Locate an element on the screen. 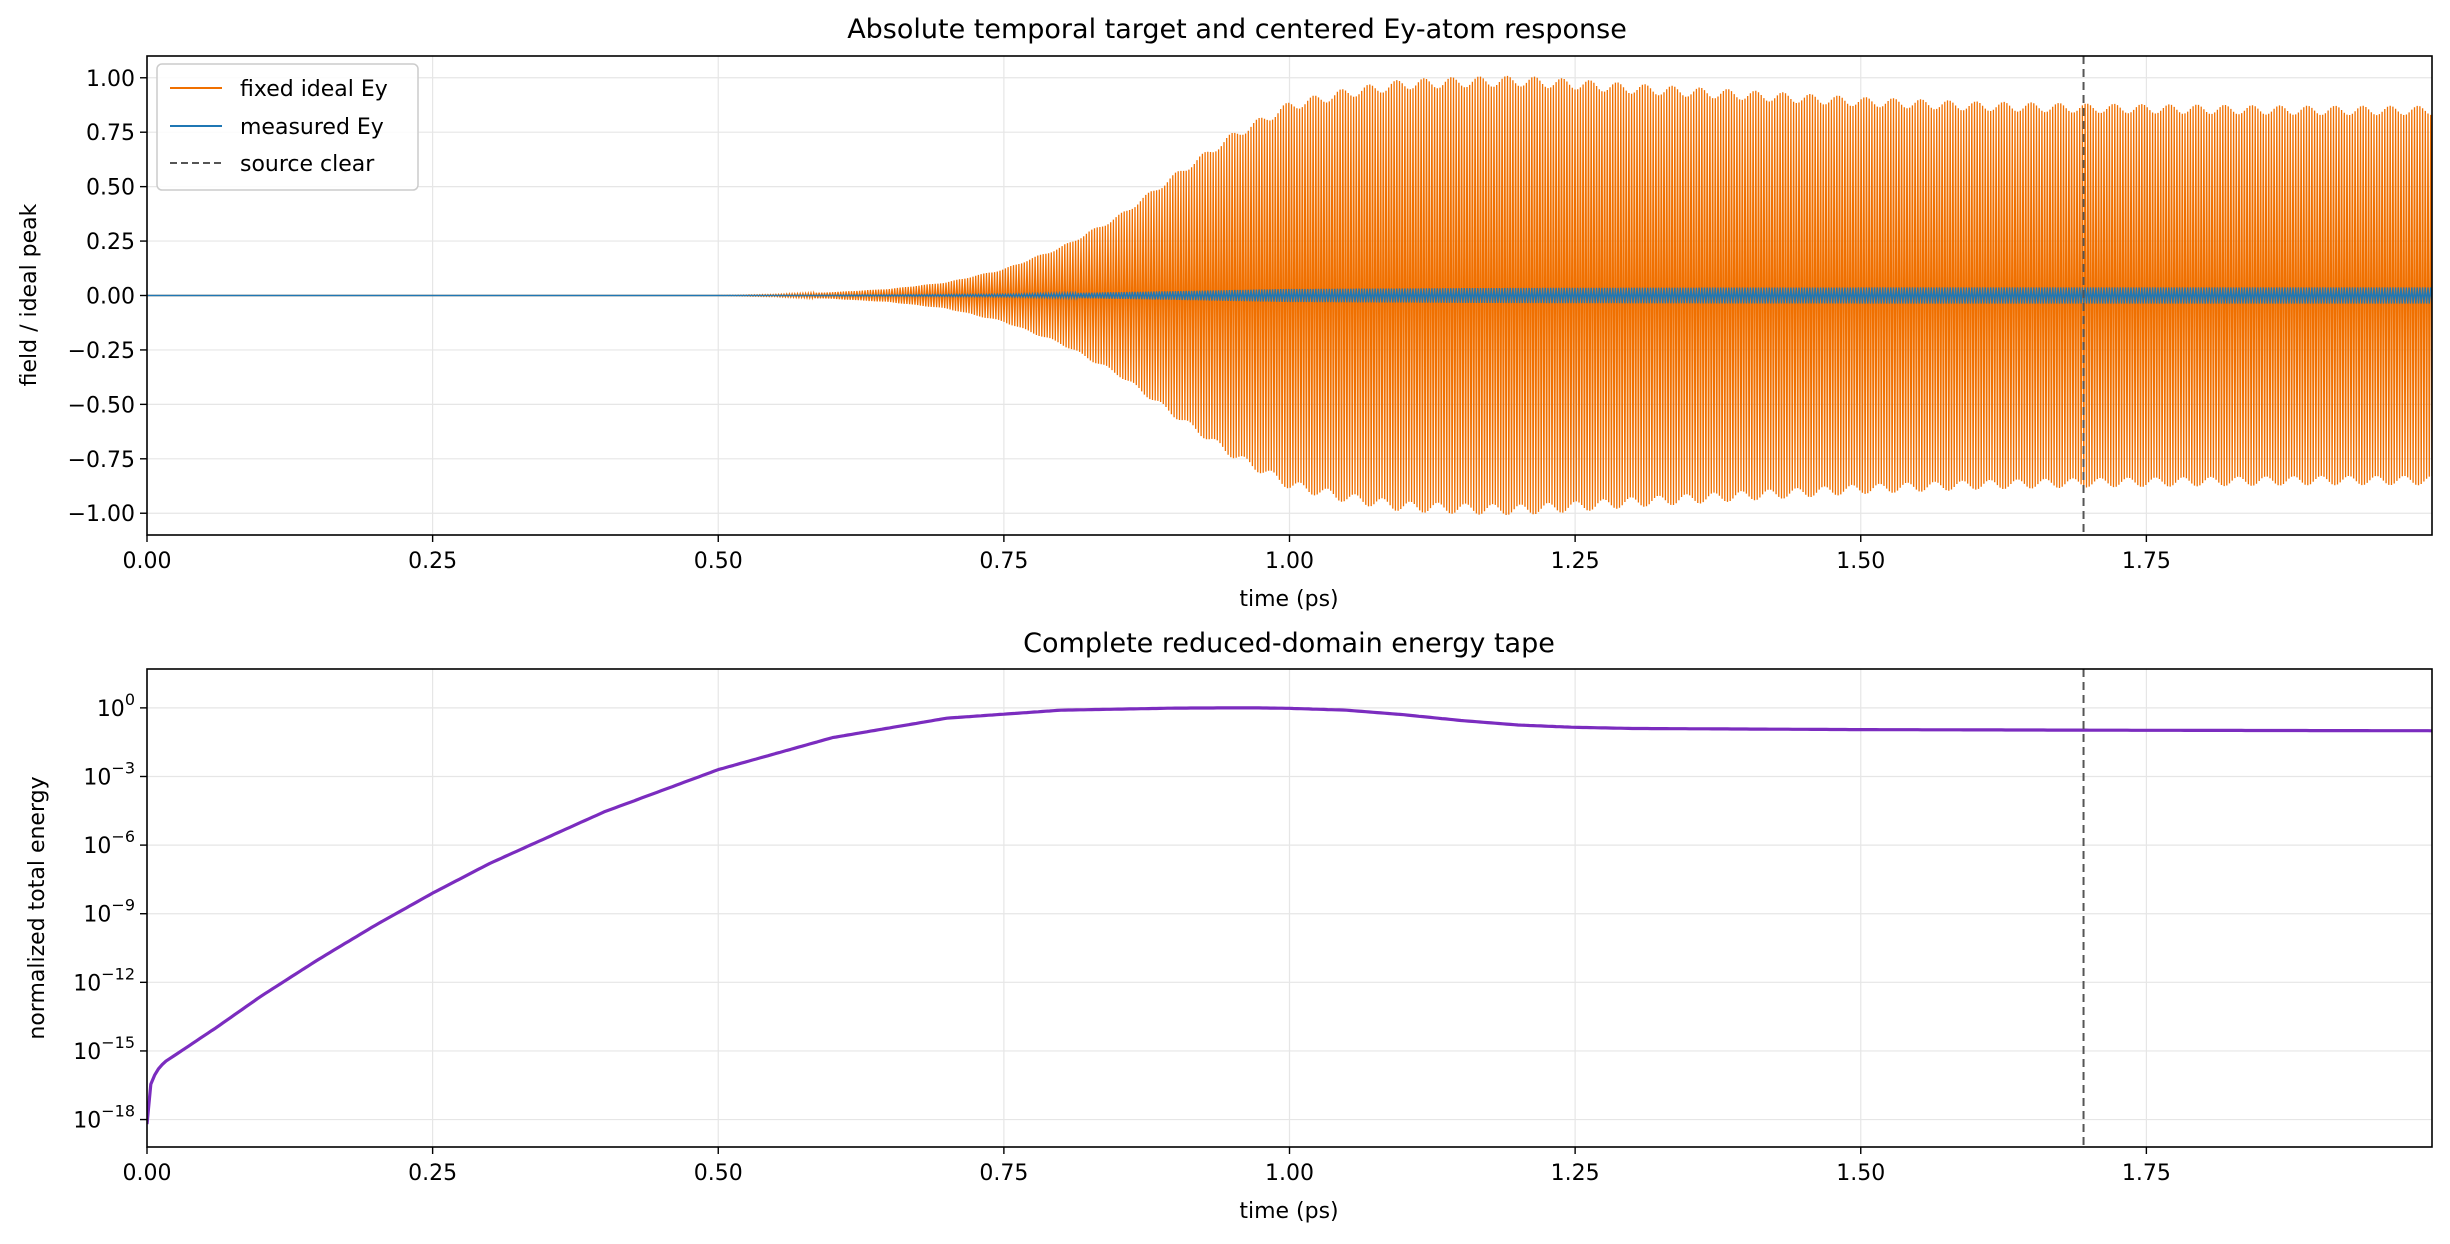  field-x-tick-label: 1.75 is located at coordinates (2146, 561).